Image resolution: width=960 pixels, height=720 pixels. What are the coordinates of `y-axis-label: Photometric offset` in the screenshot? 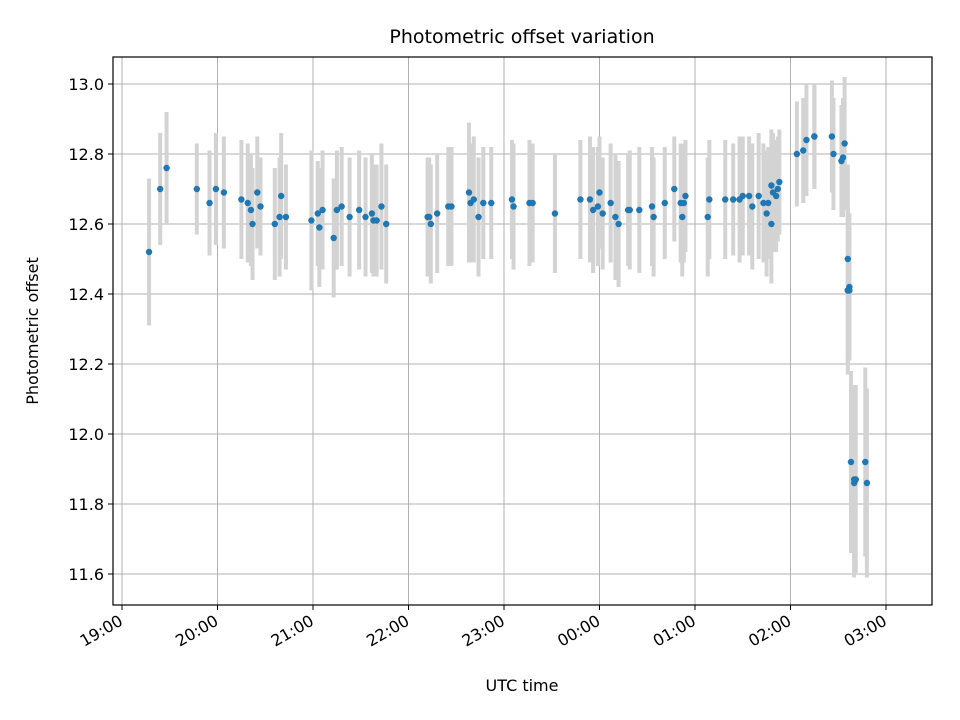 It's located at (32, 331).